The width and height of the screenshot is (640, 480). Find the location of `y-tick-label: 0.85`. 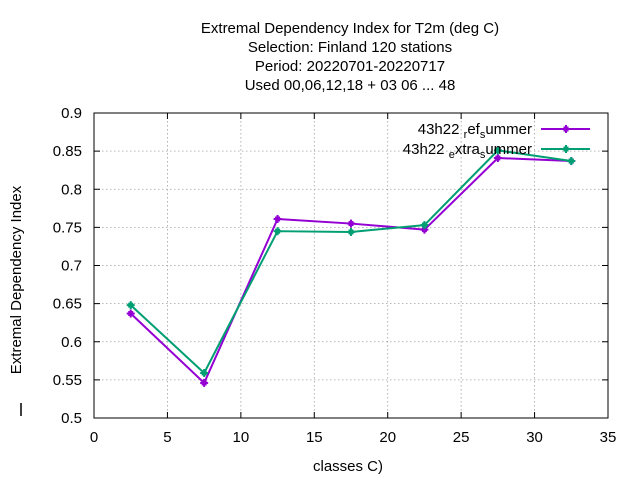

y-tick-label: 0.85 is located at coordinates (67, 151).